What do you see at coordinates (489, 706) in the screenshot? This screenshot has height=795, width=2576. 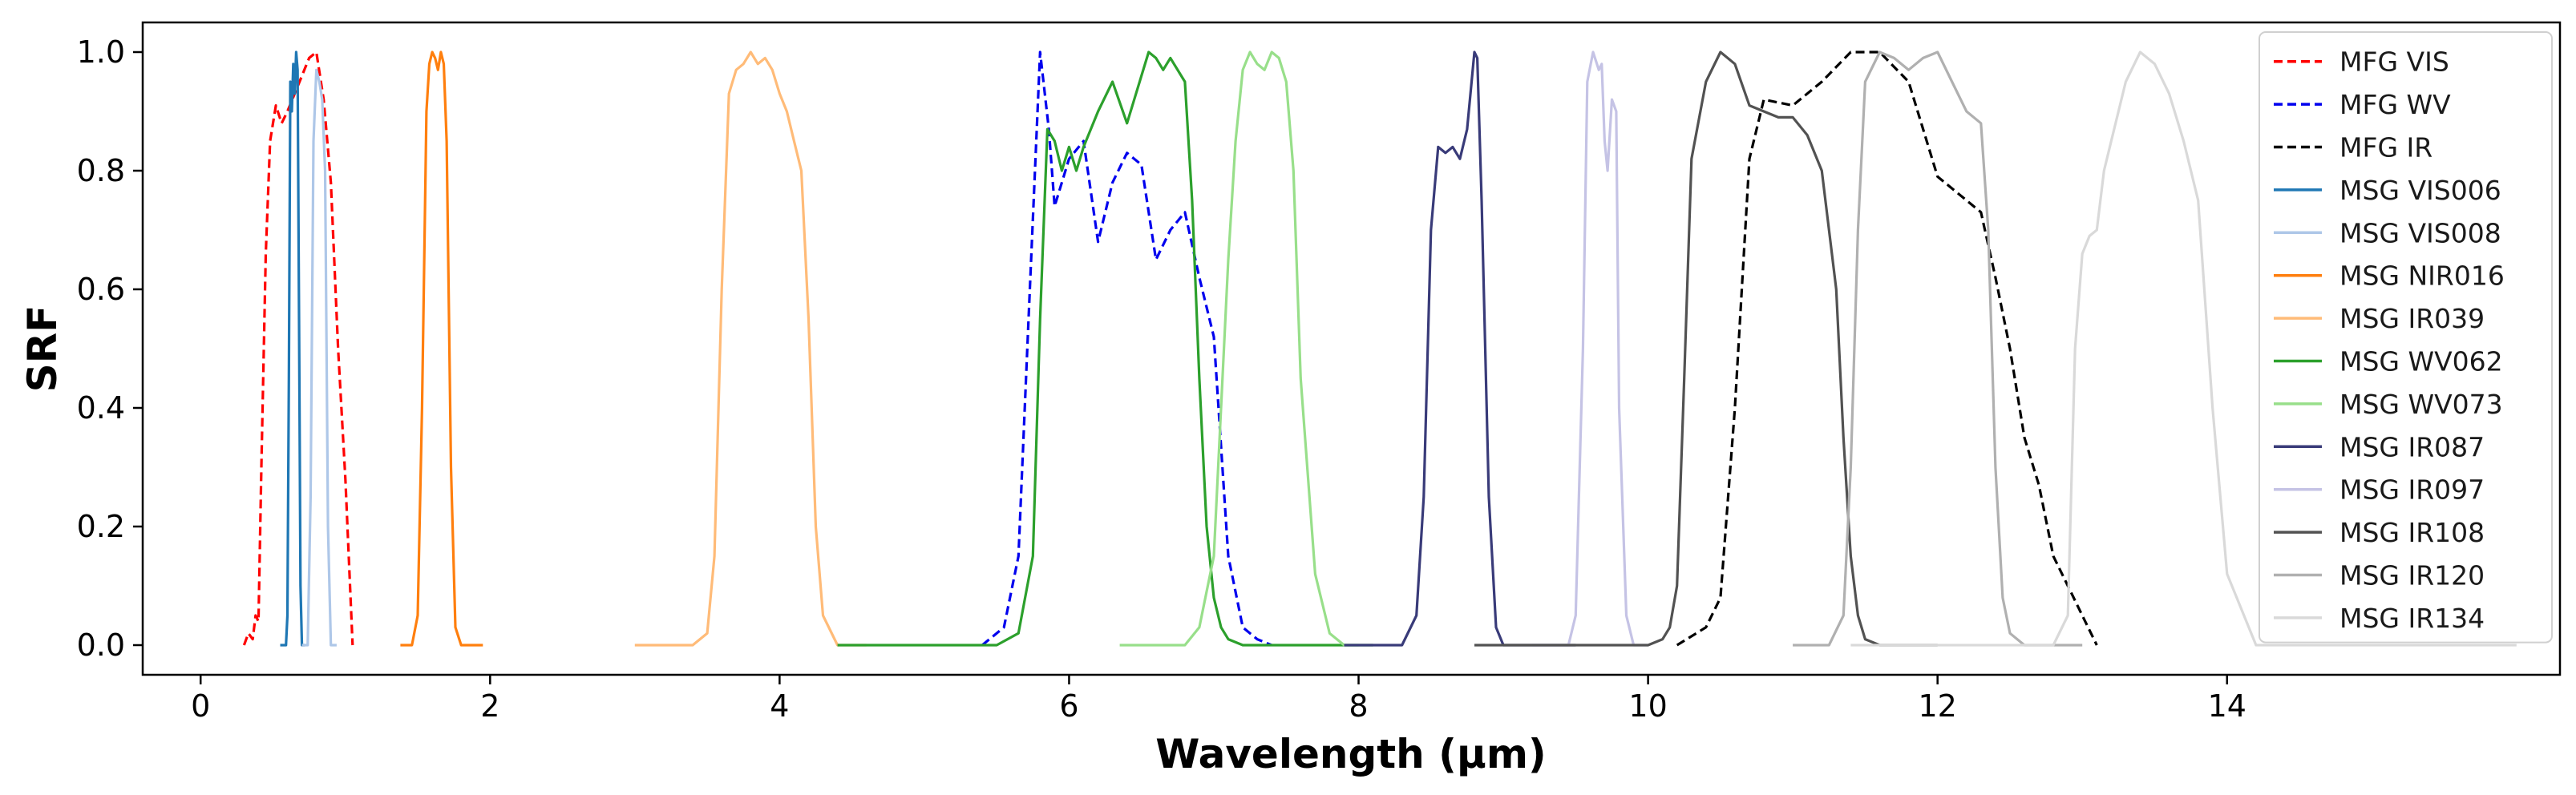 I see `x-tick-label: 2` at bounding box center [489, 706].